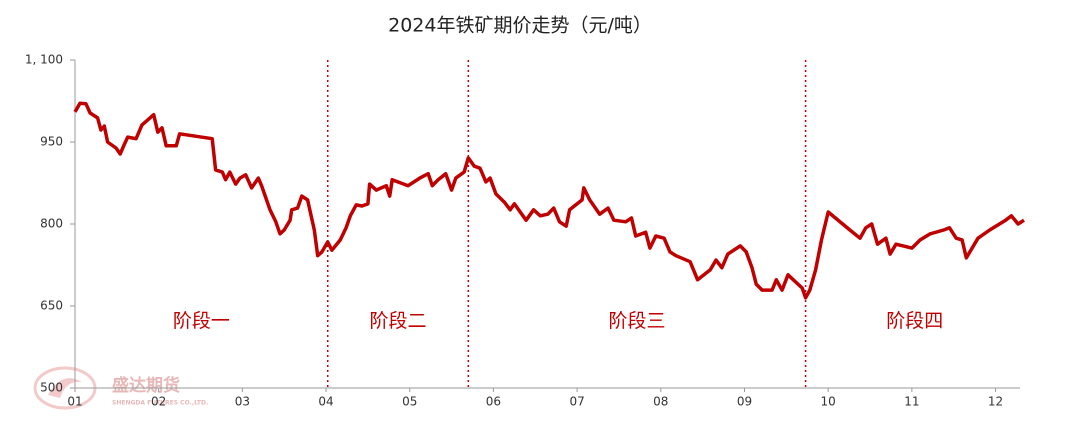  Describe the element at coordinates (995, 402) in the screenshot. I see `x-tick-label: 12` at that location.